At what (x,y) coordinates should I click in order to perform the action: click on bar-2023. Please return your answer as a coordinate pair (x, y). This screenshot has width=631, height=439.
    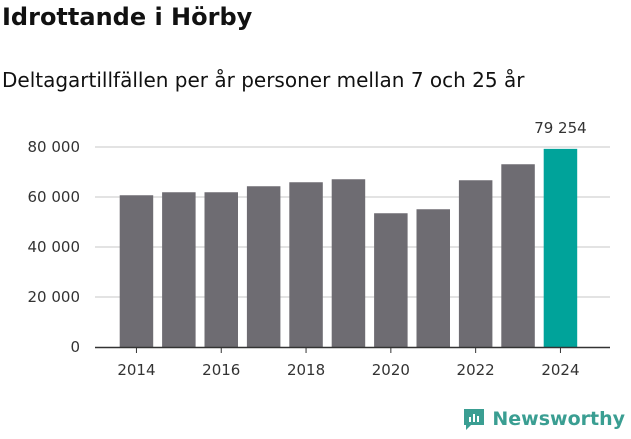
    Looking at the image, I should click on (518, 255).